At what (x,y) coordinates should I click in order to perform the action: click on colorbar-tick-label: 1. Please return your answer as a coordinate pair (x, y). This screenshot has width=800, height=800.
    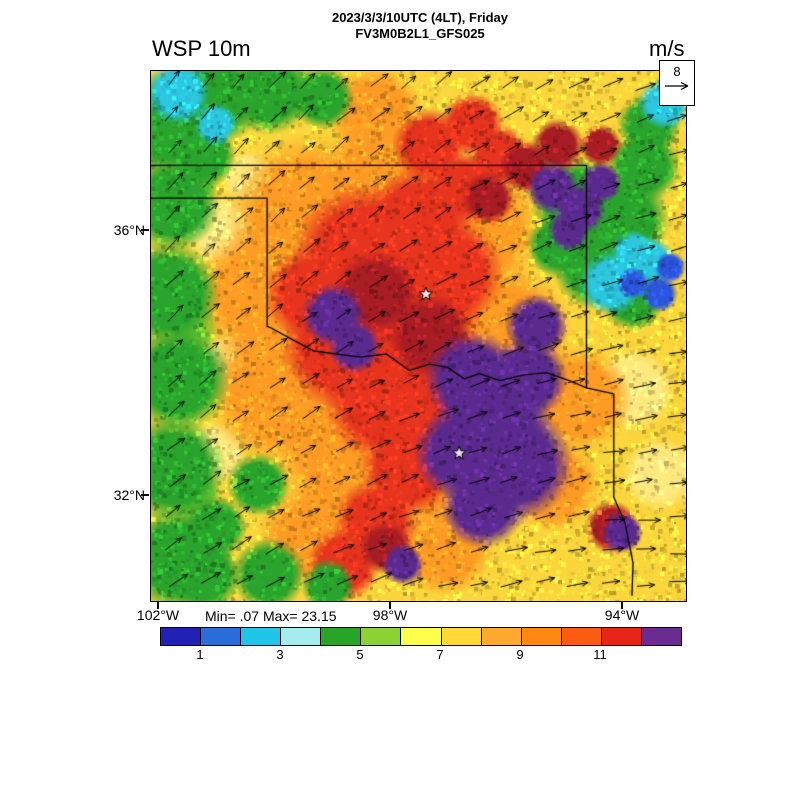
    Looking at the image, I should click on (200, 654).